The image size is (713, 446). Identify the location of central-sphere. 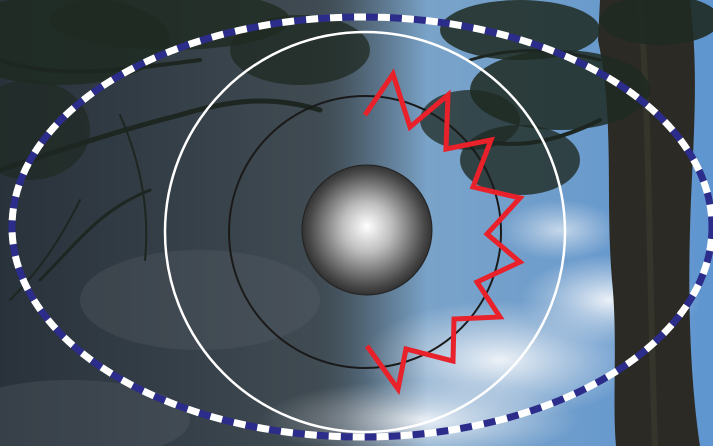
(367, 230).